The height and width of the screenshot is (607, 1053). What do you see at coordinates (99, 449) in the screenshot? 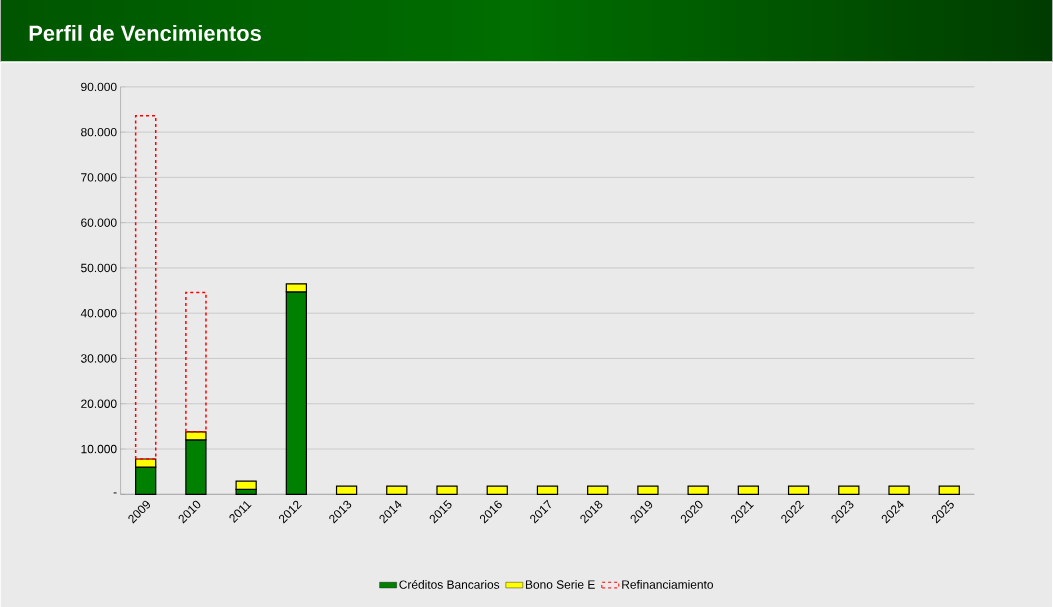
I see `y-tick-label: 10.000` at bounding box center [99, 449].